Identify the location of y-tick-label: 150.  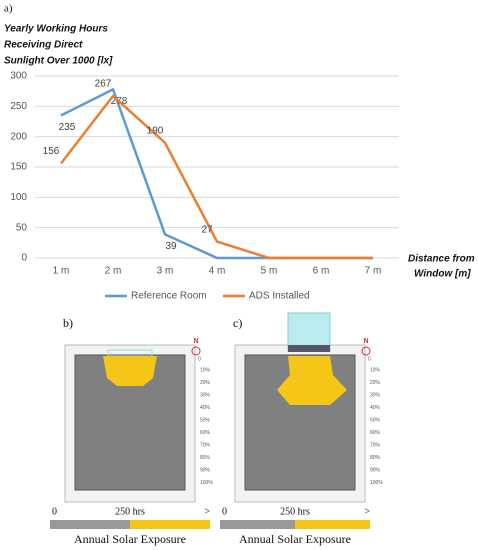
(18, 167).